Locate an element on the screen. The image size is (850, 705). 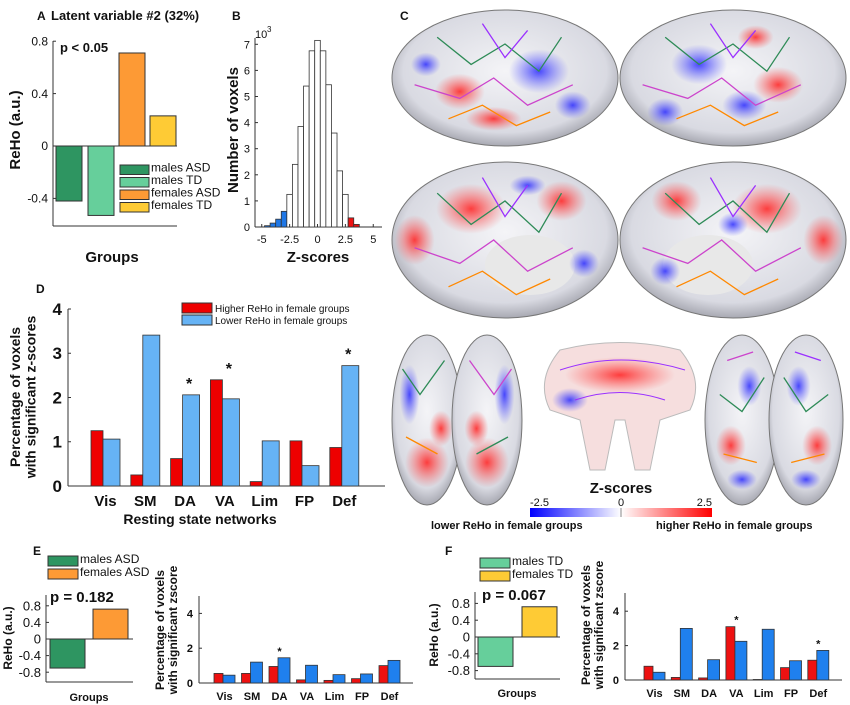
y-tick-label: 2 is located at coordinates (190, 649).